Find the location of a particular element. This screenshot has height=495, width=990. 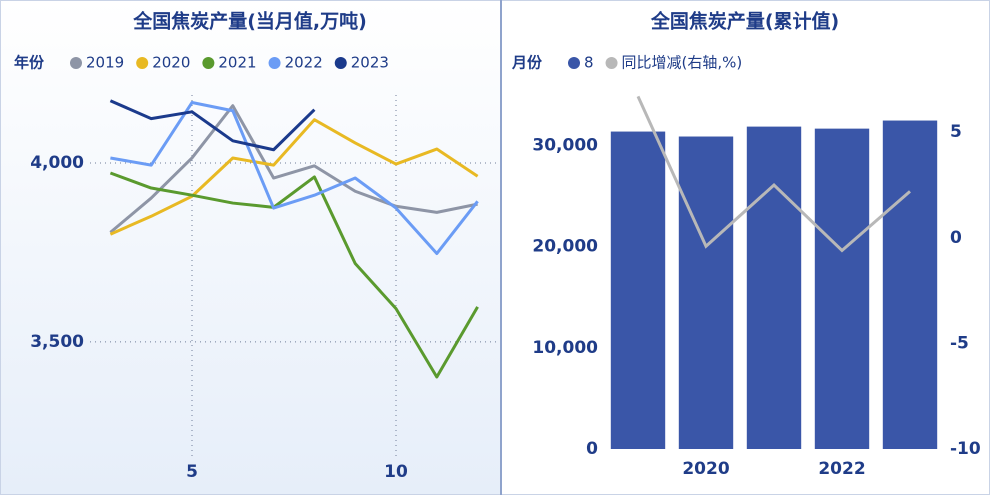

legend-label: 2019 is located at coordinates (105, 63).